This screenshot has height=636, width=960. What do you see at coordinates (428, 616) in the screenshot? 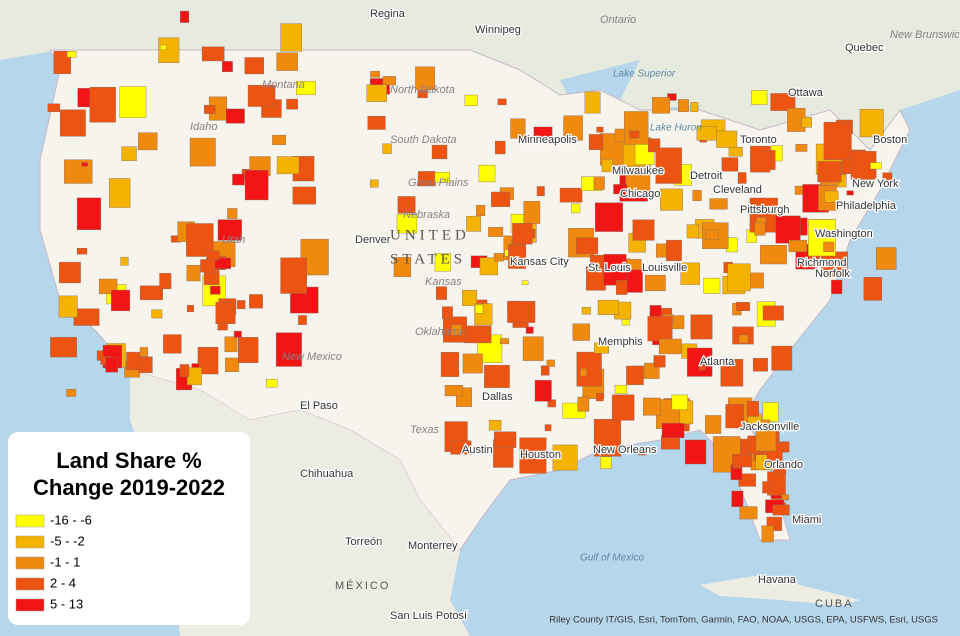
I see `place-label: San Luis Potosí` at bounding box center [428, 616].